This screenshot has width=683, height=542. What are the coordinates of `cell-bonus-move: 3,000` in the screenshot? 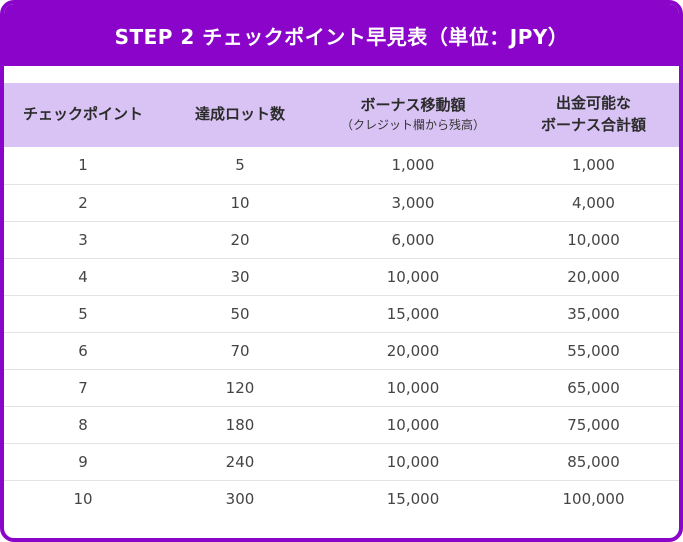 It's located at (413, 202).